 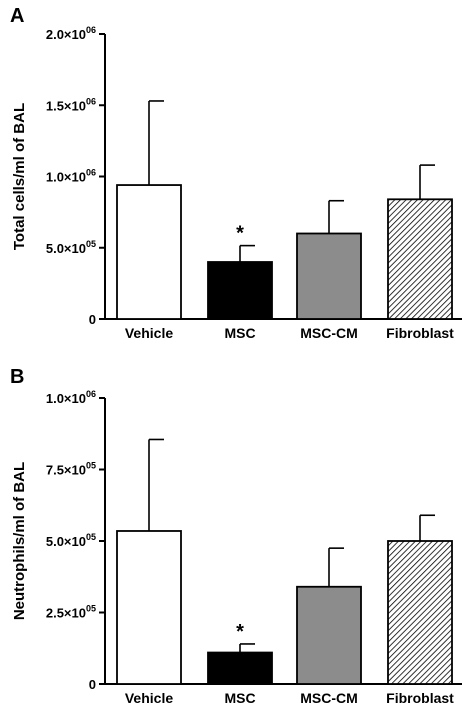 I want to click on y-tick-label: 2.0×1006, so click(x=71, y=33).